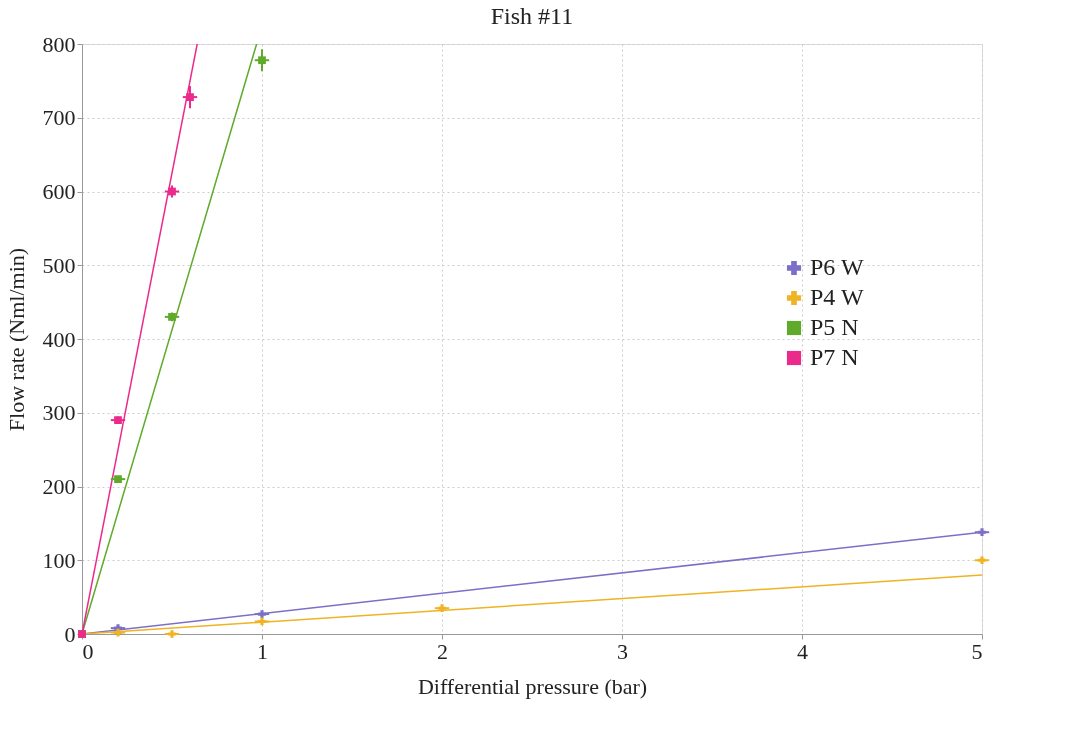 This screenshot has height=755, width=1079. I want to click on x-tick-label: 5, so click(977, 651).